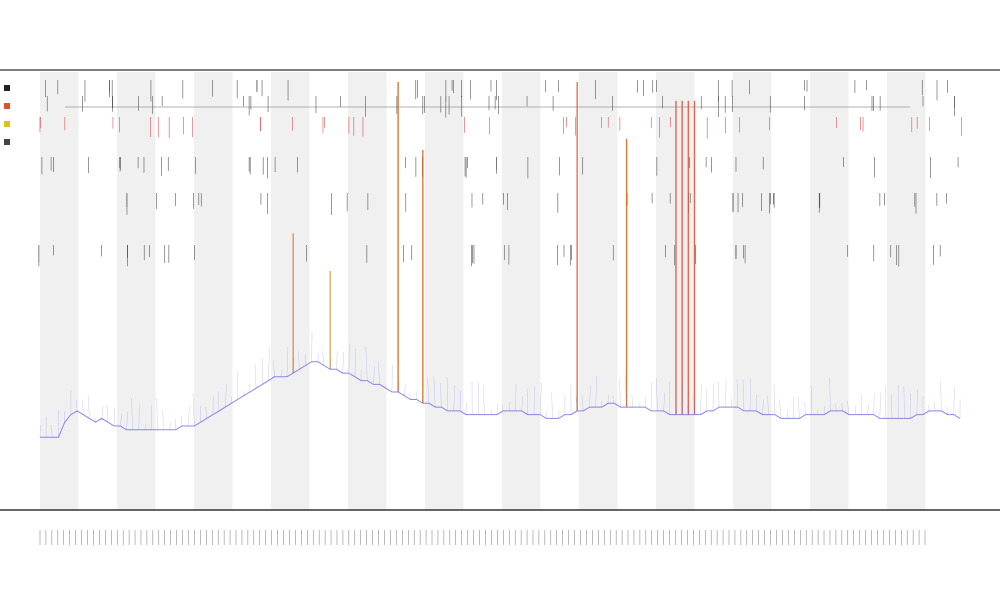 The image size is (1000, 600). I want to click on x-tick-labels, so click(482, 537).